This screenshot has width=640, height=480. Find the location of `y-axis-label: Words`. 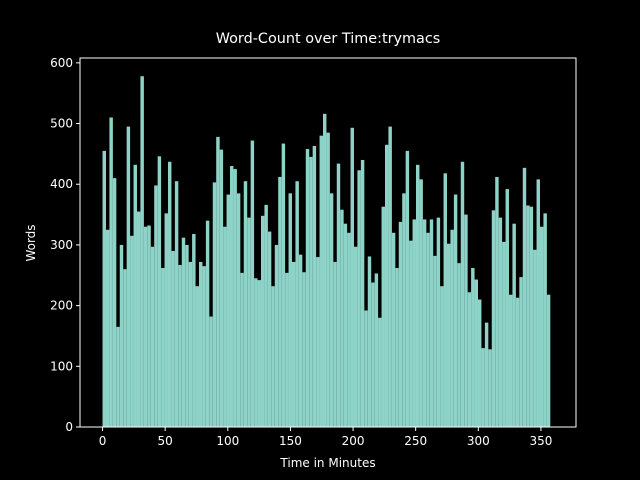

y-axis-label: Words is located at coordinates (31, 242).